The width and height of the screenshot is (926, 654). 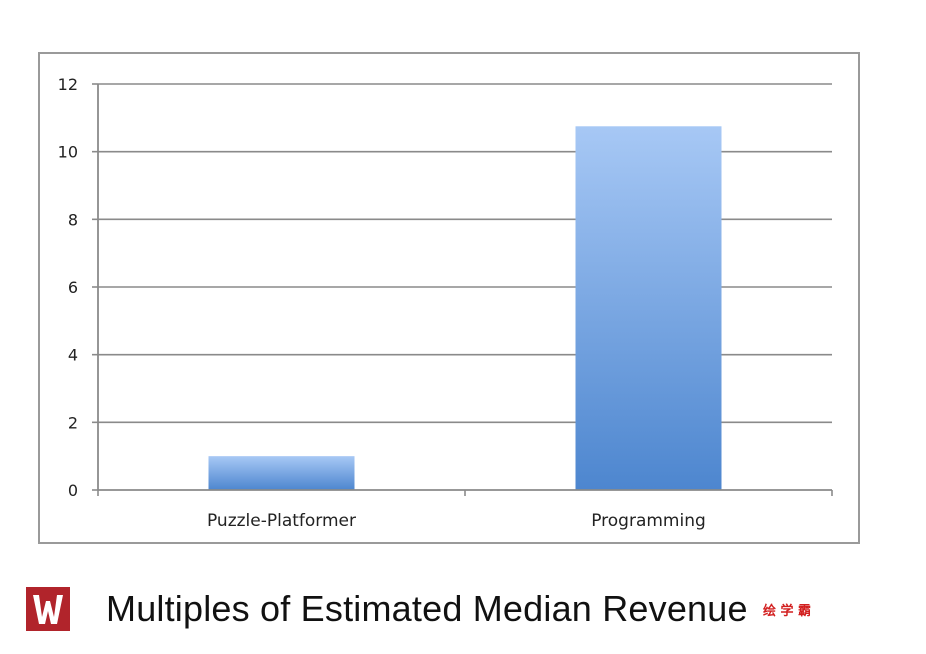 What do you see at coordinates (73, 490) in the screenshot?
I see `y-tick-label: 0` at bounding box center [73, 490].